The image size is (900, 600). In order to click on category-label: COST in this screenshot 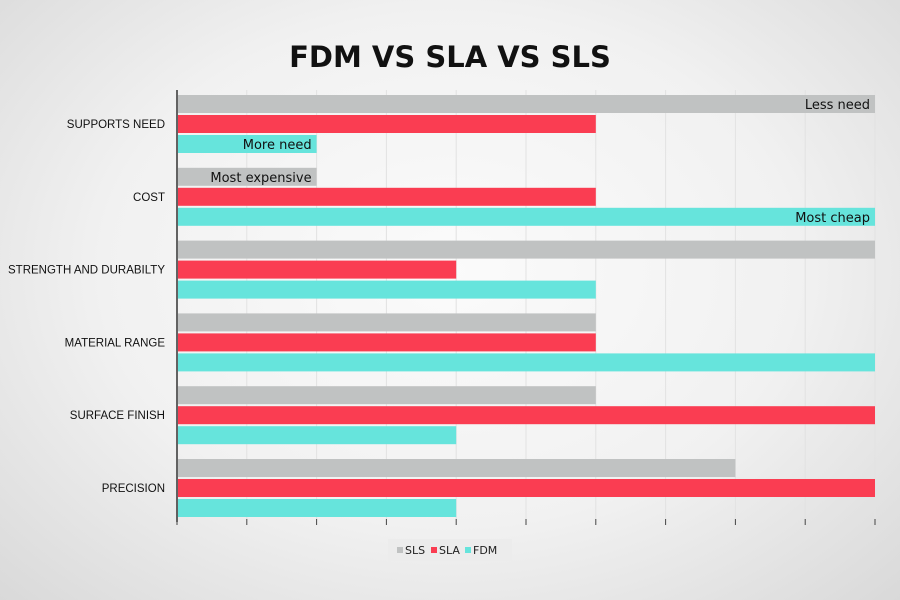, I will do `click(149, 198)`.